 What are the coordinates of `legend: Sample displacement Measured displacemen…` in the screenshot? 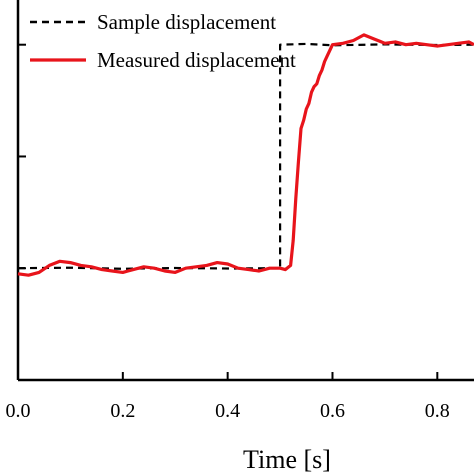 It's located at (163, 41).